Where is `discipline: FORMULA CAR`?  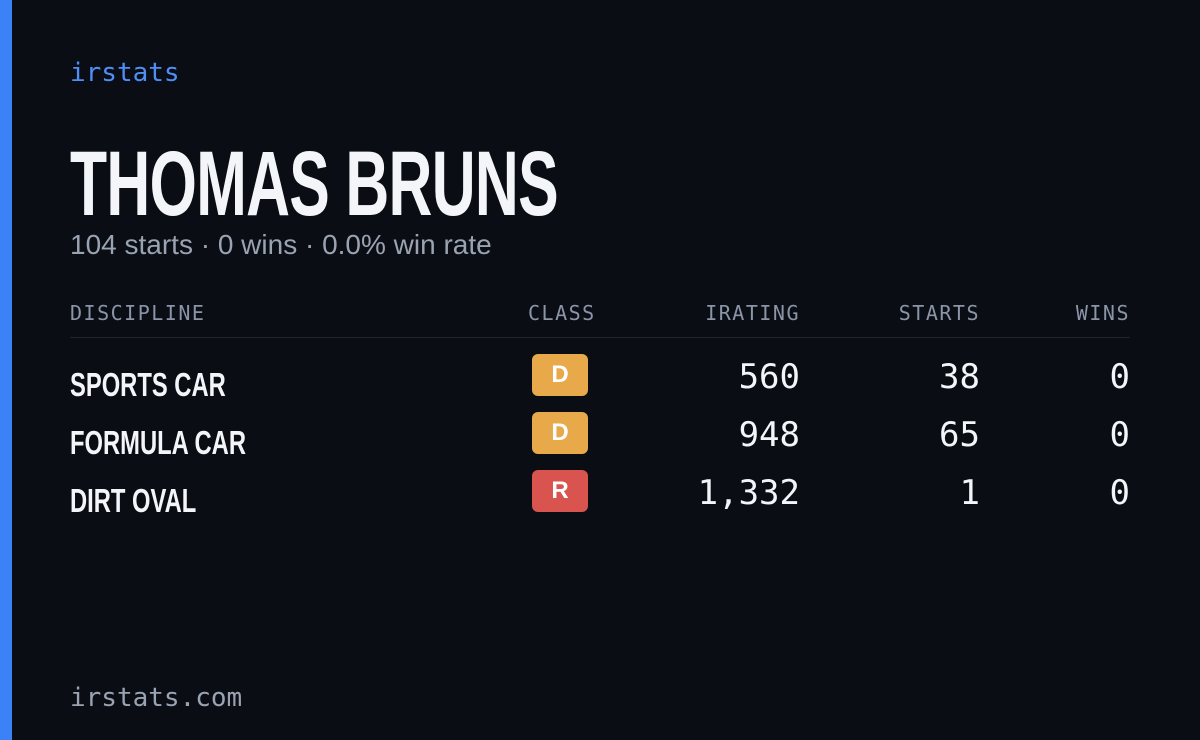
discipline: FORMULA CAR is located at coordinates (158, 442).